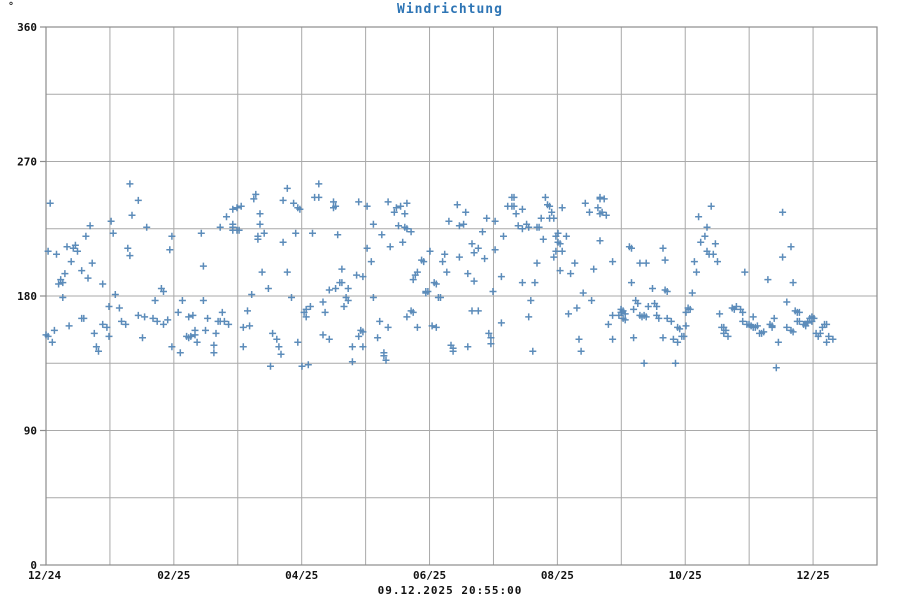 The width and height of the screenshot is (900, 600). Describe the element at coordinates (450, 9) in the screenshot. I see `chart-title: Windrichtung` at that location.